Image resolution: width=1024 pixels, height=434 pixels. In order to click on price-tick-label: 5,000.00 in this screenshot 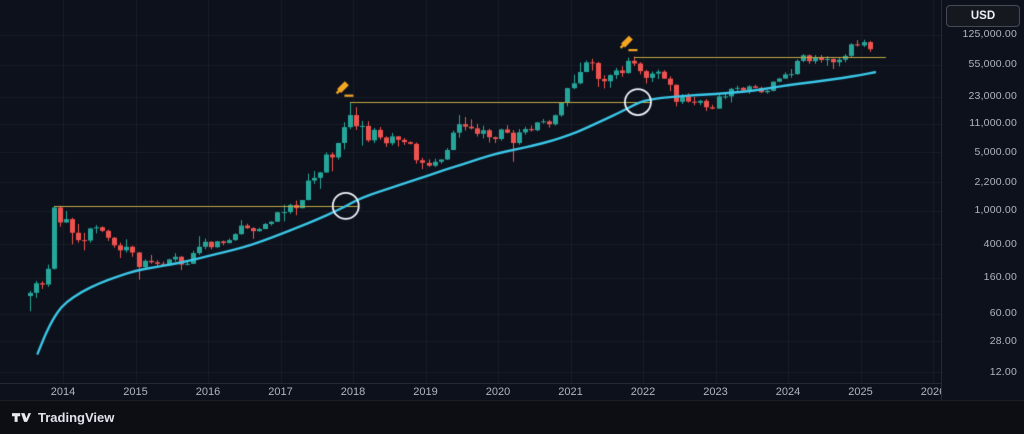, I will do `click(995, 151)`.